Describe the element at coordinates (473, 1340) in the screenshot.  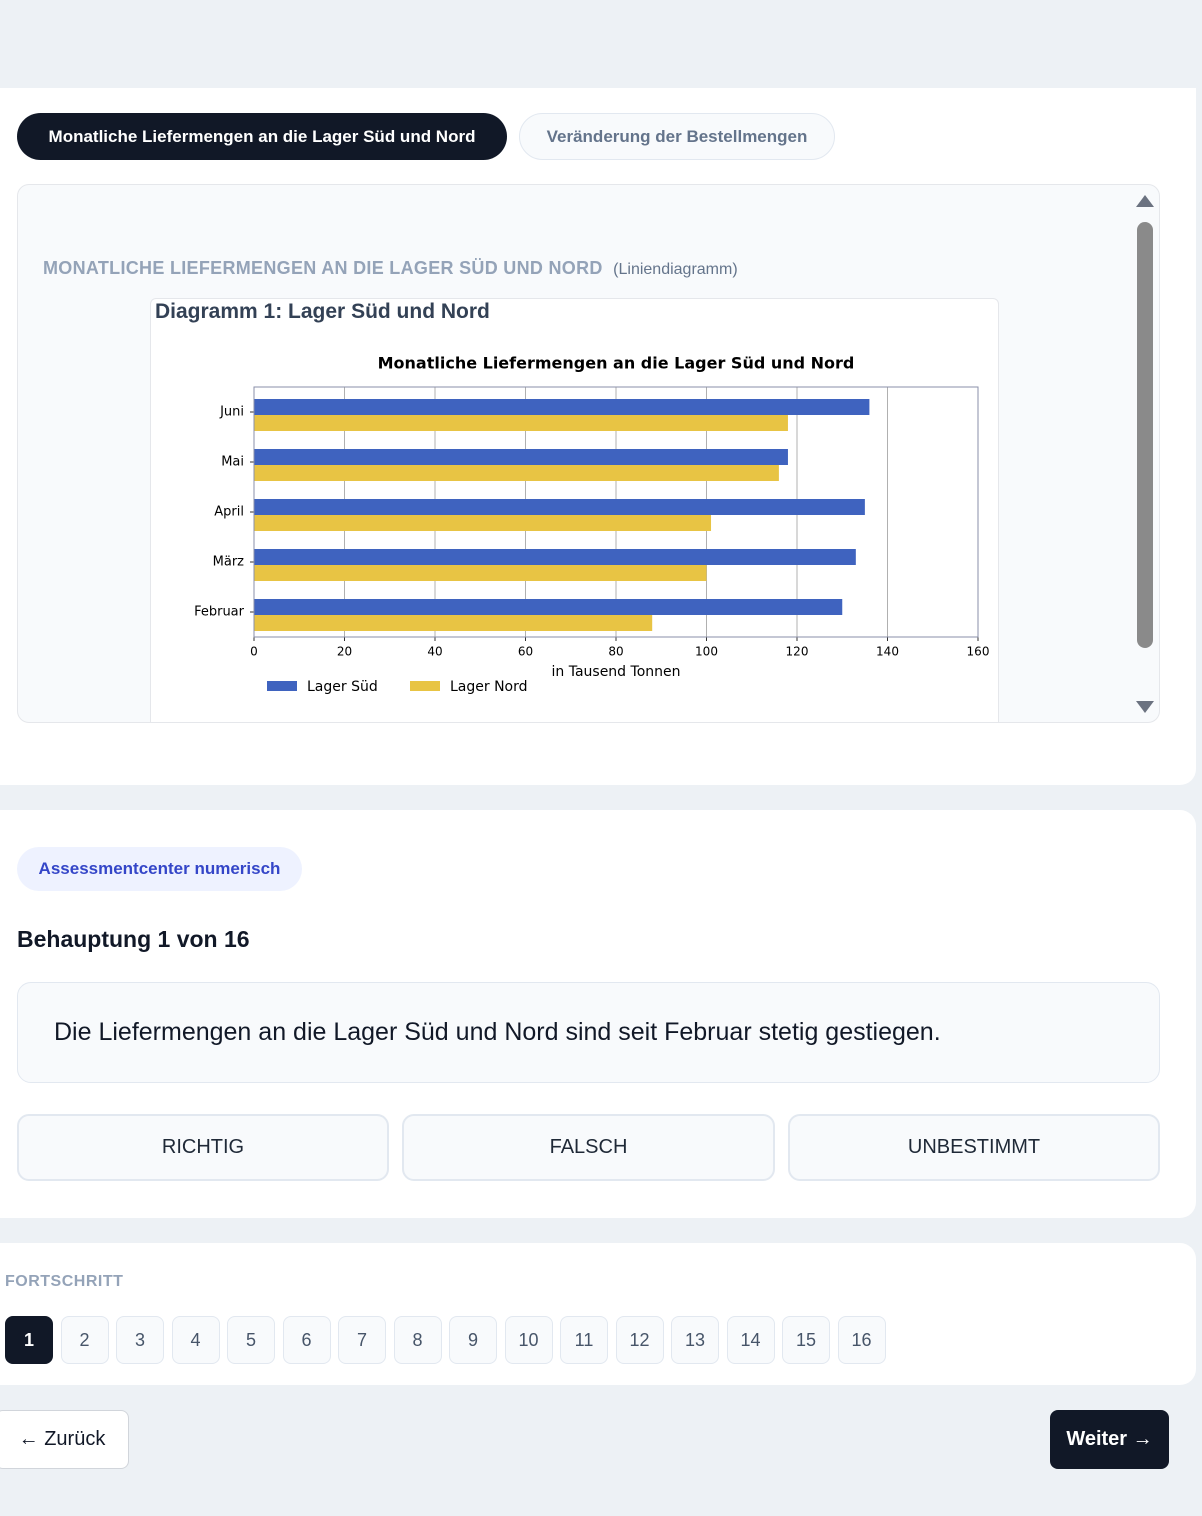
I see `progress-step: 9` at that location.